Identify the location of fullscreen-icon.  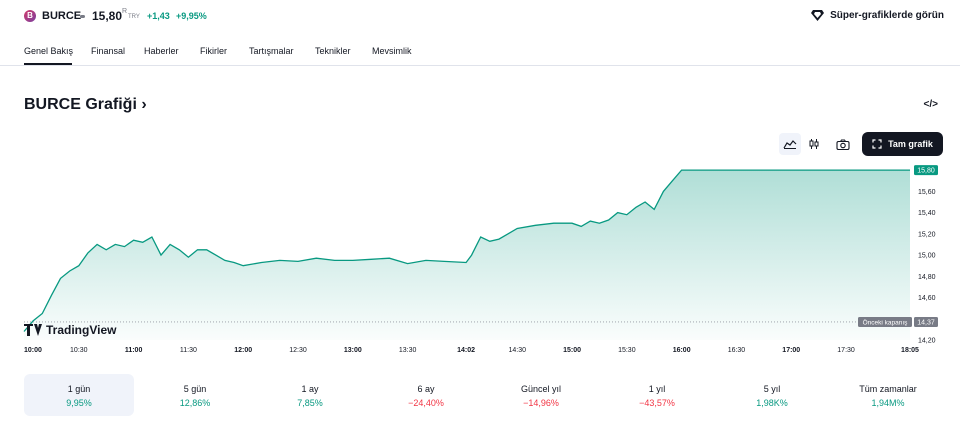
(877, 144).